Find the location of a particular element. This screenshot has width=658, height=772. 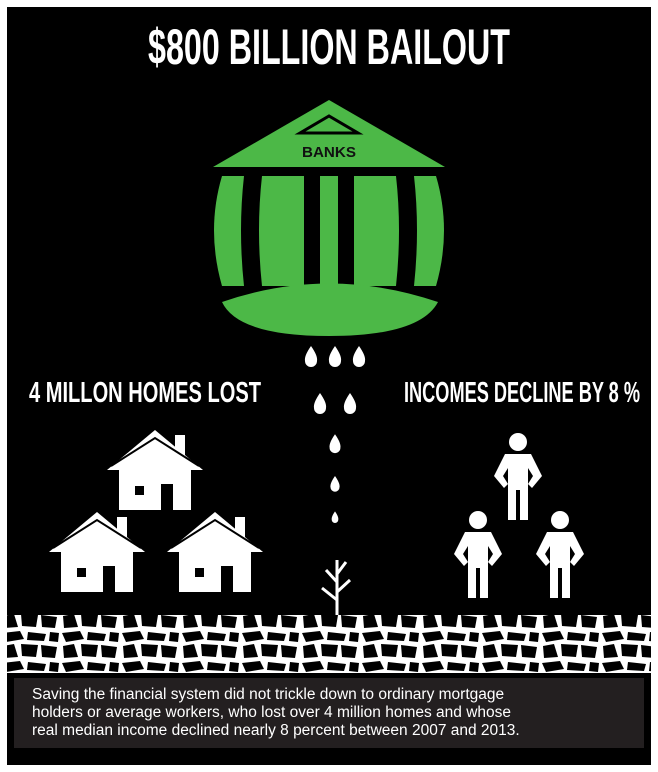

left-heading: 4 MILLON HOMES LOST is located at coordinates (145, 393).